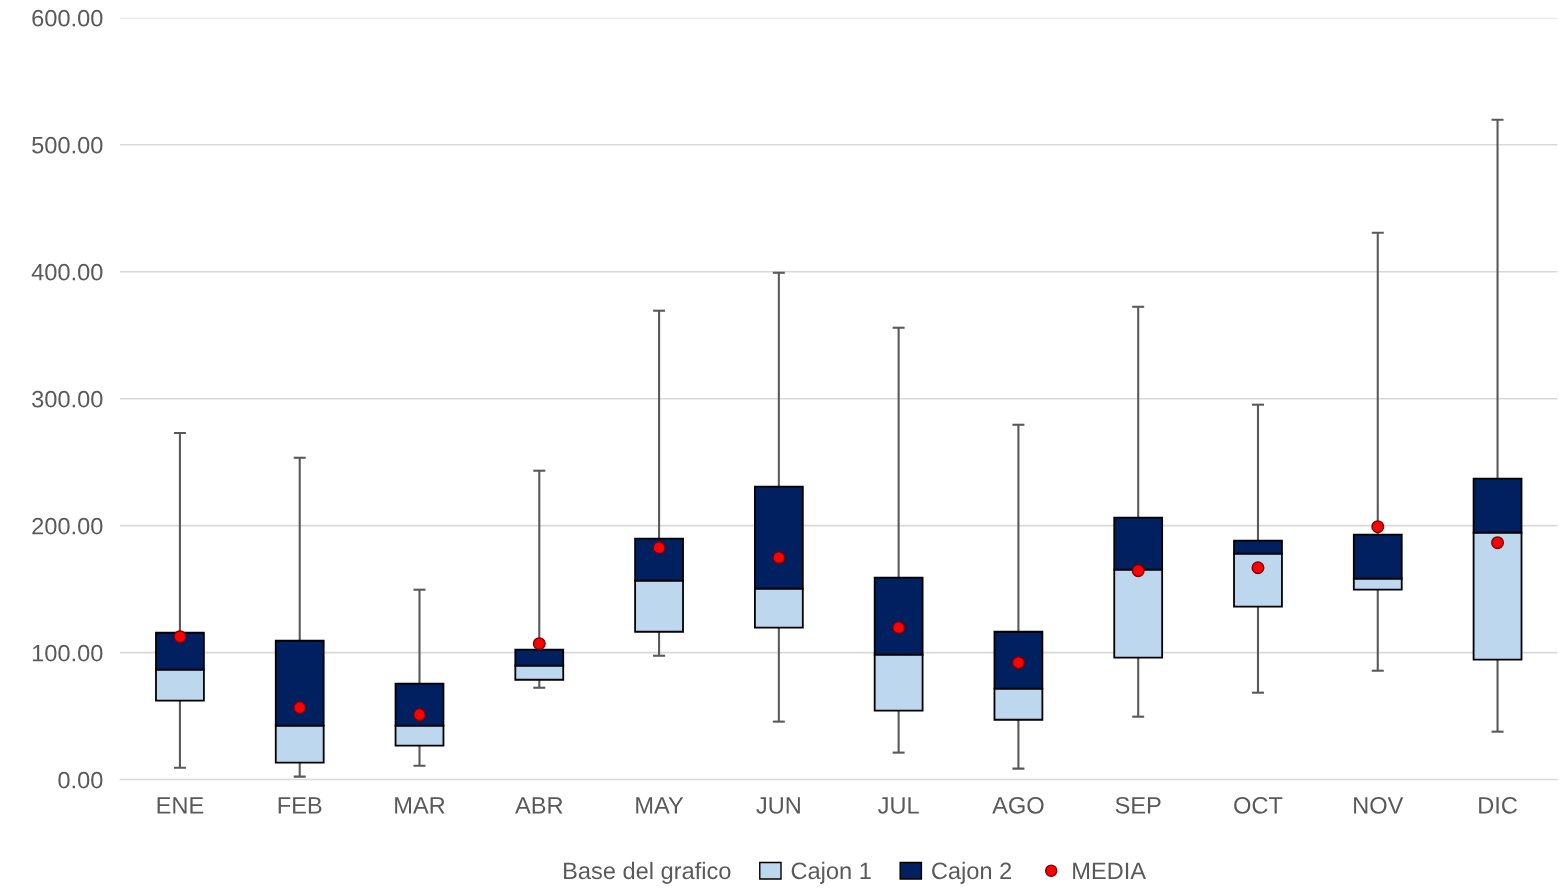 This screenshot has height=888, width=1559. I want to click on y-tick-label: 300.00, so click(67, 399).